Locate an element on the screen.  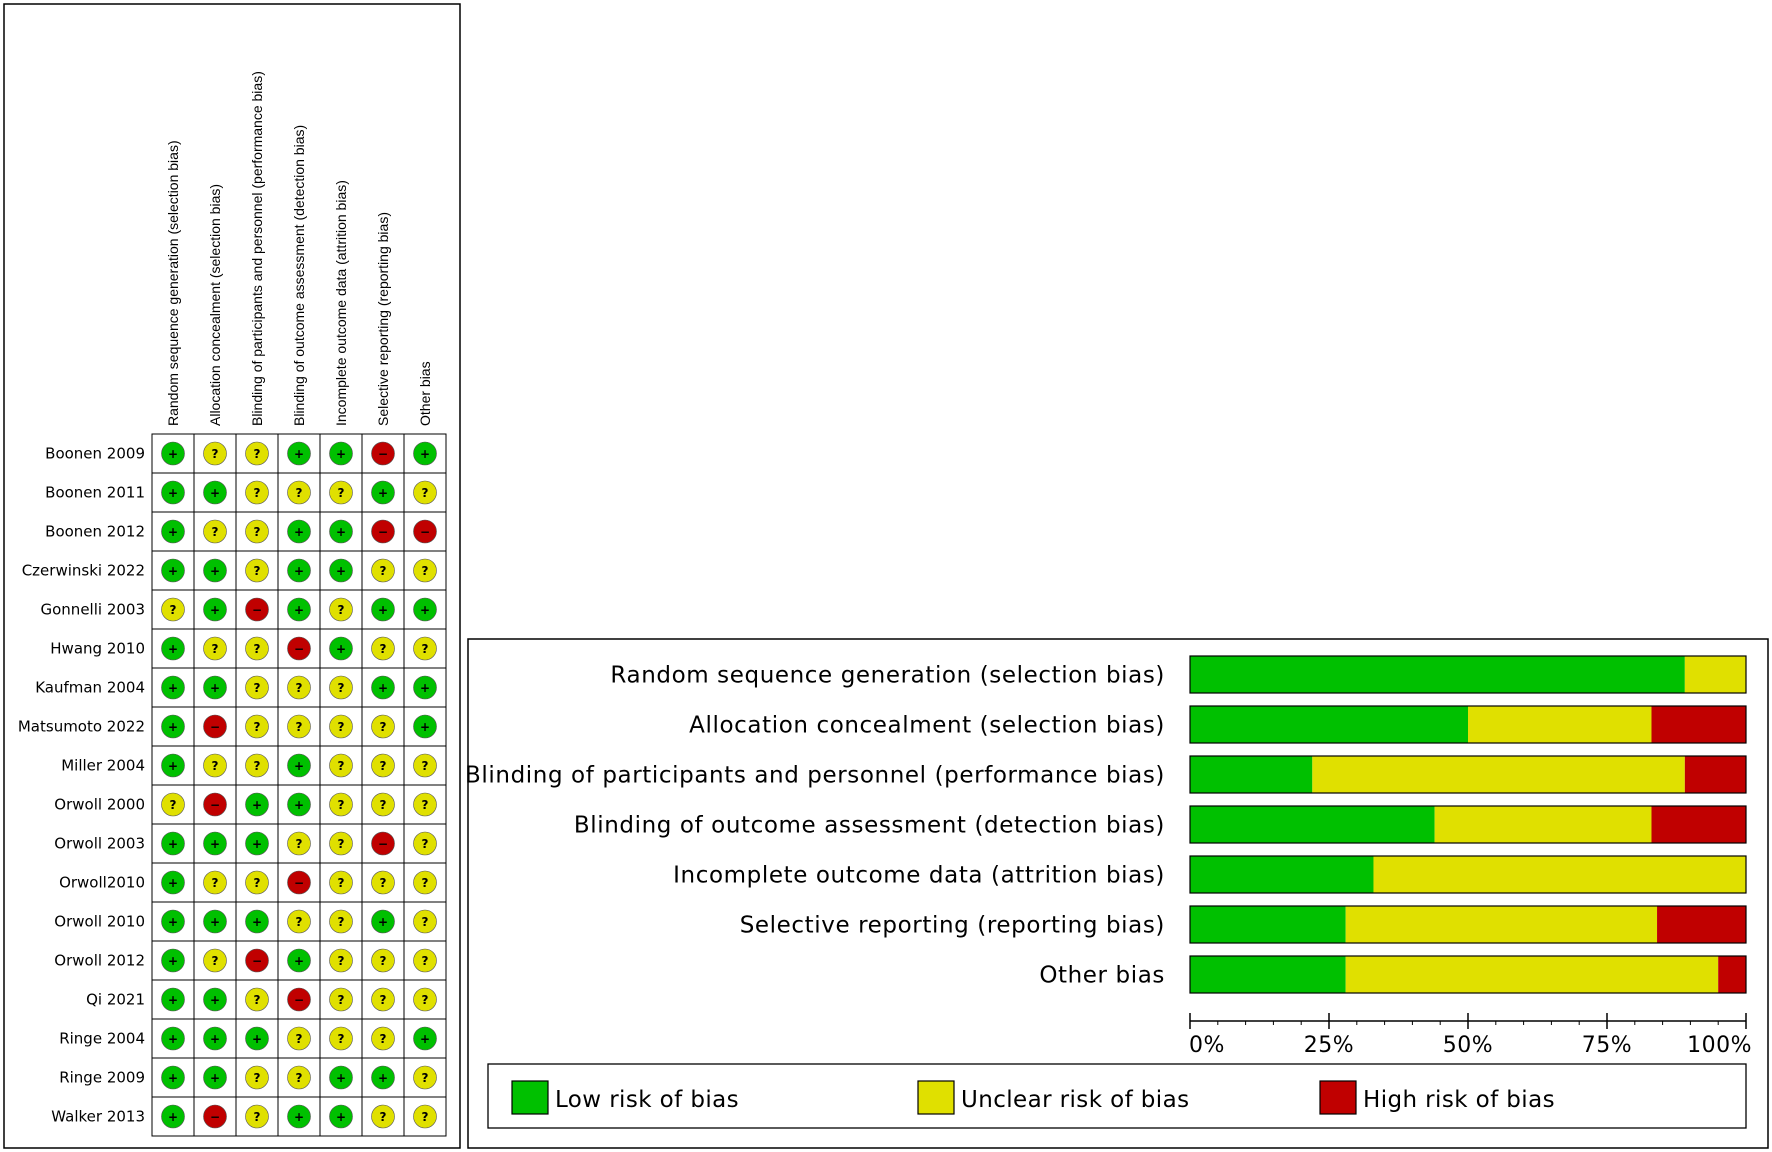
stacked-bar is located at coordinates (1468, 724).